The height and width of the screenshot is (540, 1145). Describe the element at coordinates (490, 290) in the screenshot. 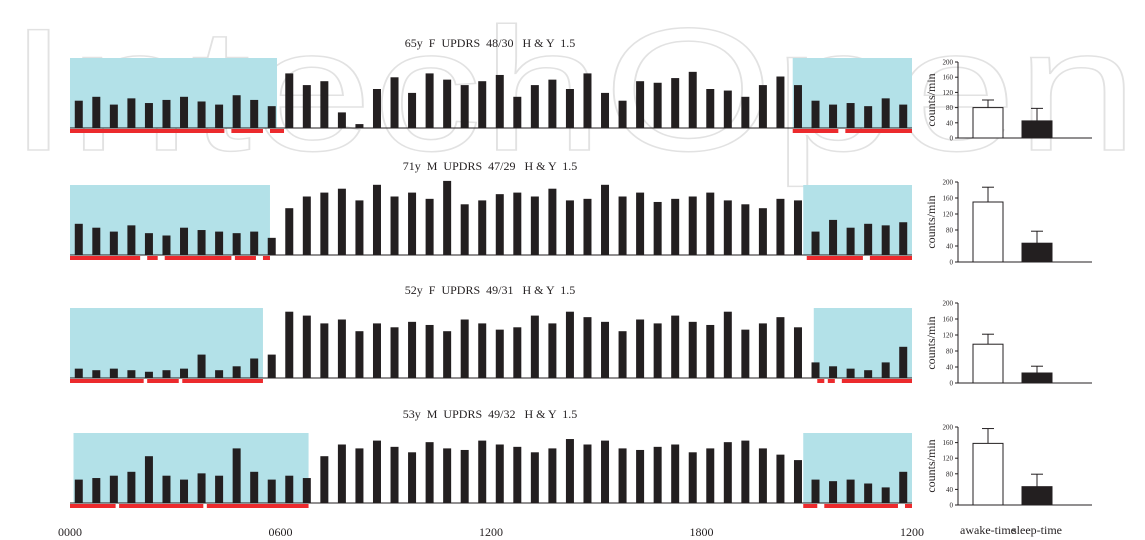

I see `panel-title: 52y F UPDRS 49/31 H & Y 1.5` at that location.